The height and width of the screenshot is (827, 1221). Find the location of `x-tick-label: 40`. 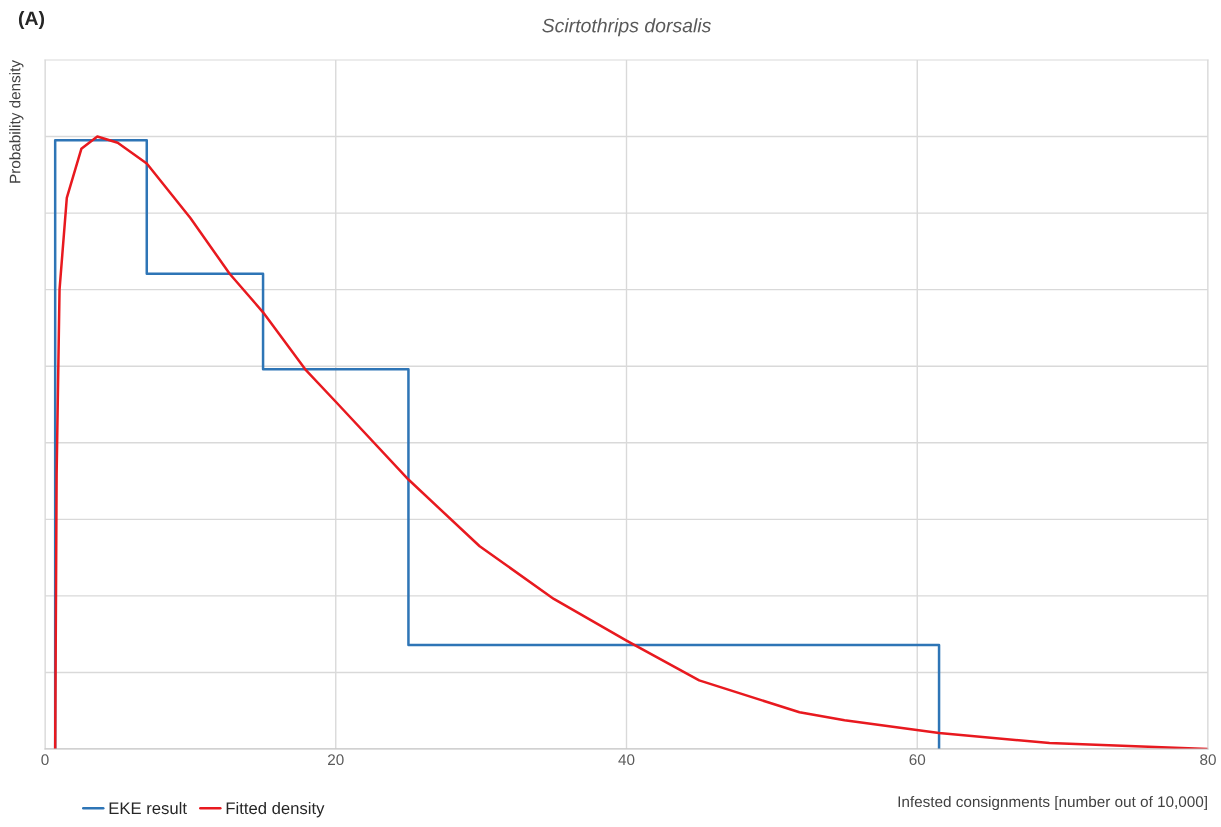

x-tick-label: 40 is located at coordinates (626, 760).